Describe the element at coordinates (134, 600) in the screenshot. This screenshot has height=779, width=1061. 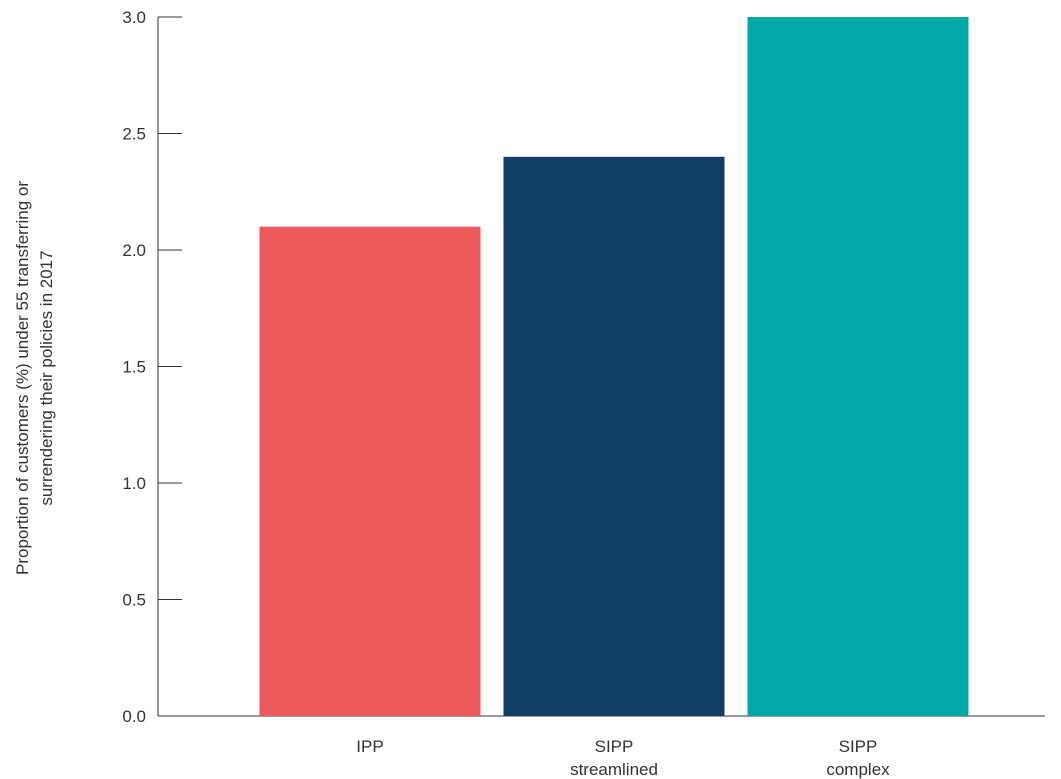
I see `y-tick-label-1: 0.5` at that location.